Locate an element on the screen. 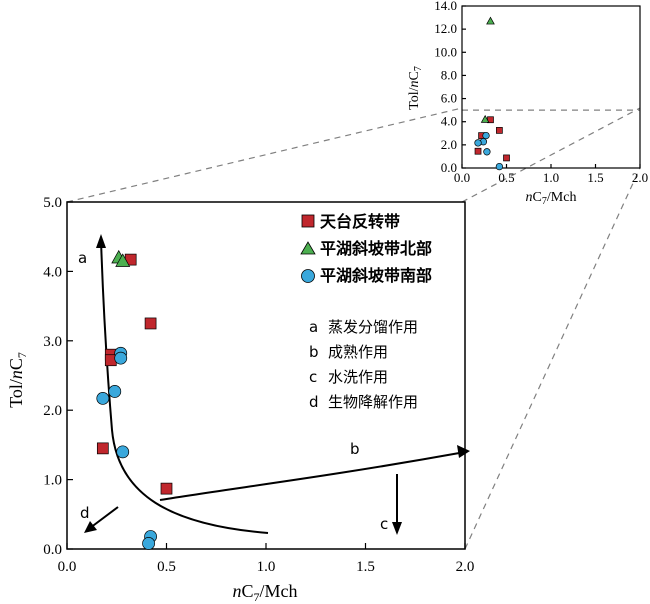 This screenshot has height=604, width=650. y-tick-label: 5.0 is located at coordinates (52, 203).